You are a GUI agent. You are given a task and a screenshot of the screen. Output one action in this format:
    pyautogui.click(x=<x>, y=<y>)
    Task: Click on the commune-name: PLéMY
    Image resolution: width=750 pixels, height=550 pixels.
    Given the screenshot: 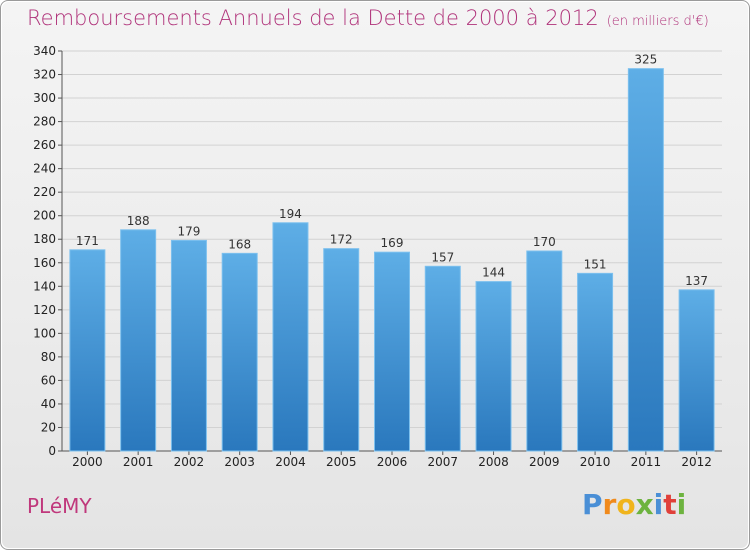 What is the action you would take?
    pyautogui.click(x=59, y=506)
    